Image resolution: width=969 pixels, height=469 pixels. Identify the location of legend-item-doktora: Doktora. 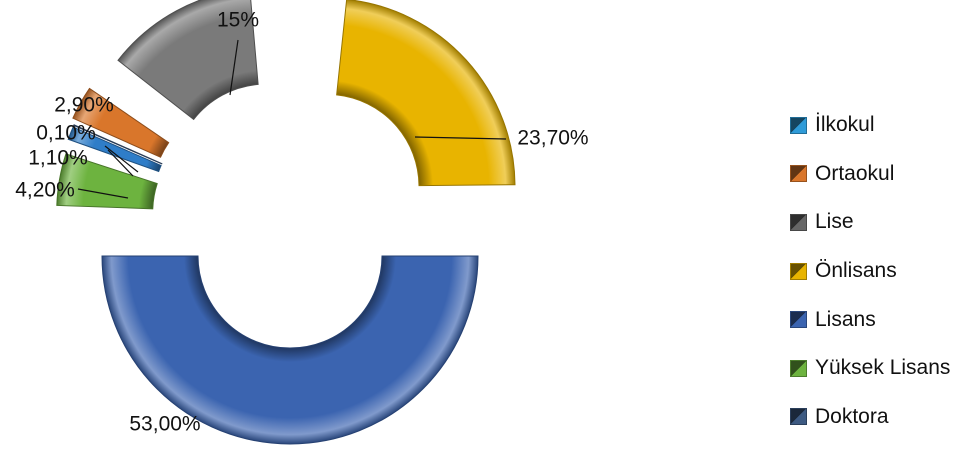
(870, 417).